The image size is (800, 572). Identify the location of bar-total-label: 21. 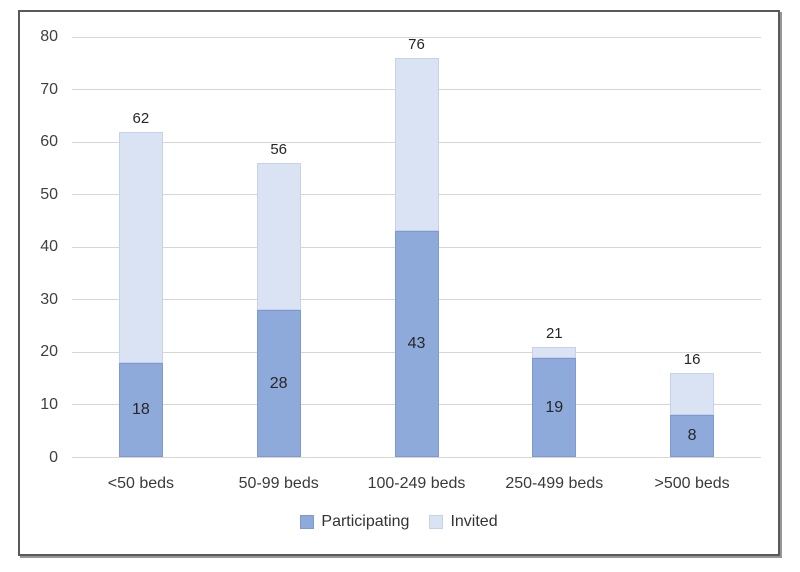
(554, 334).